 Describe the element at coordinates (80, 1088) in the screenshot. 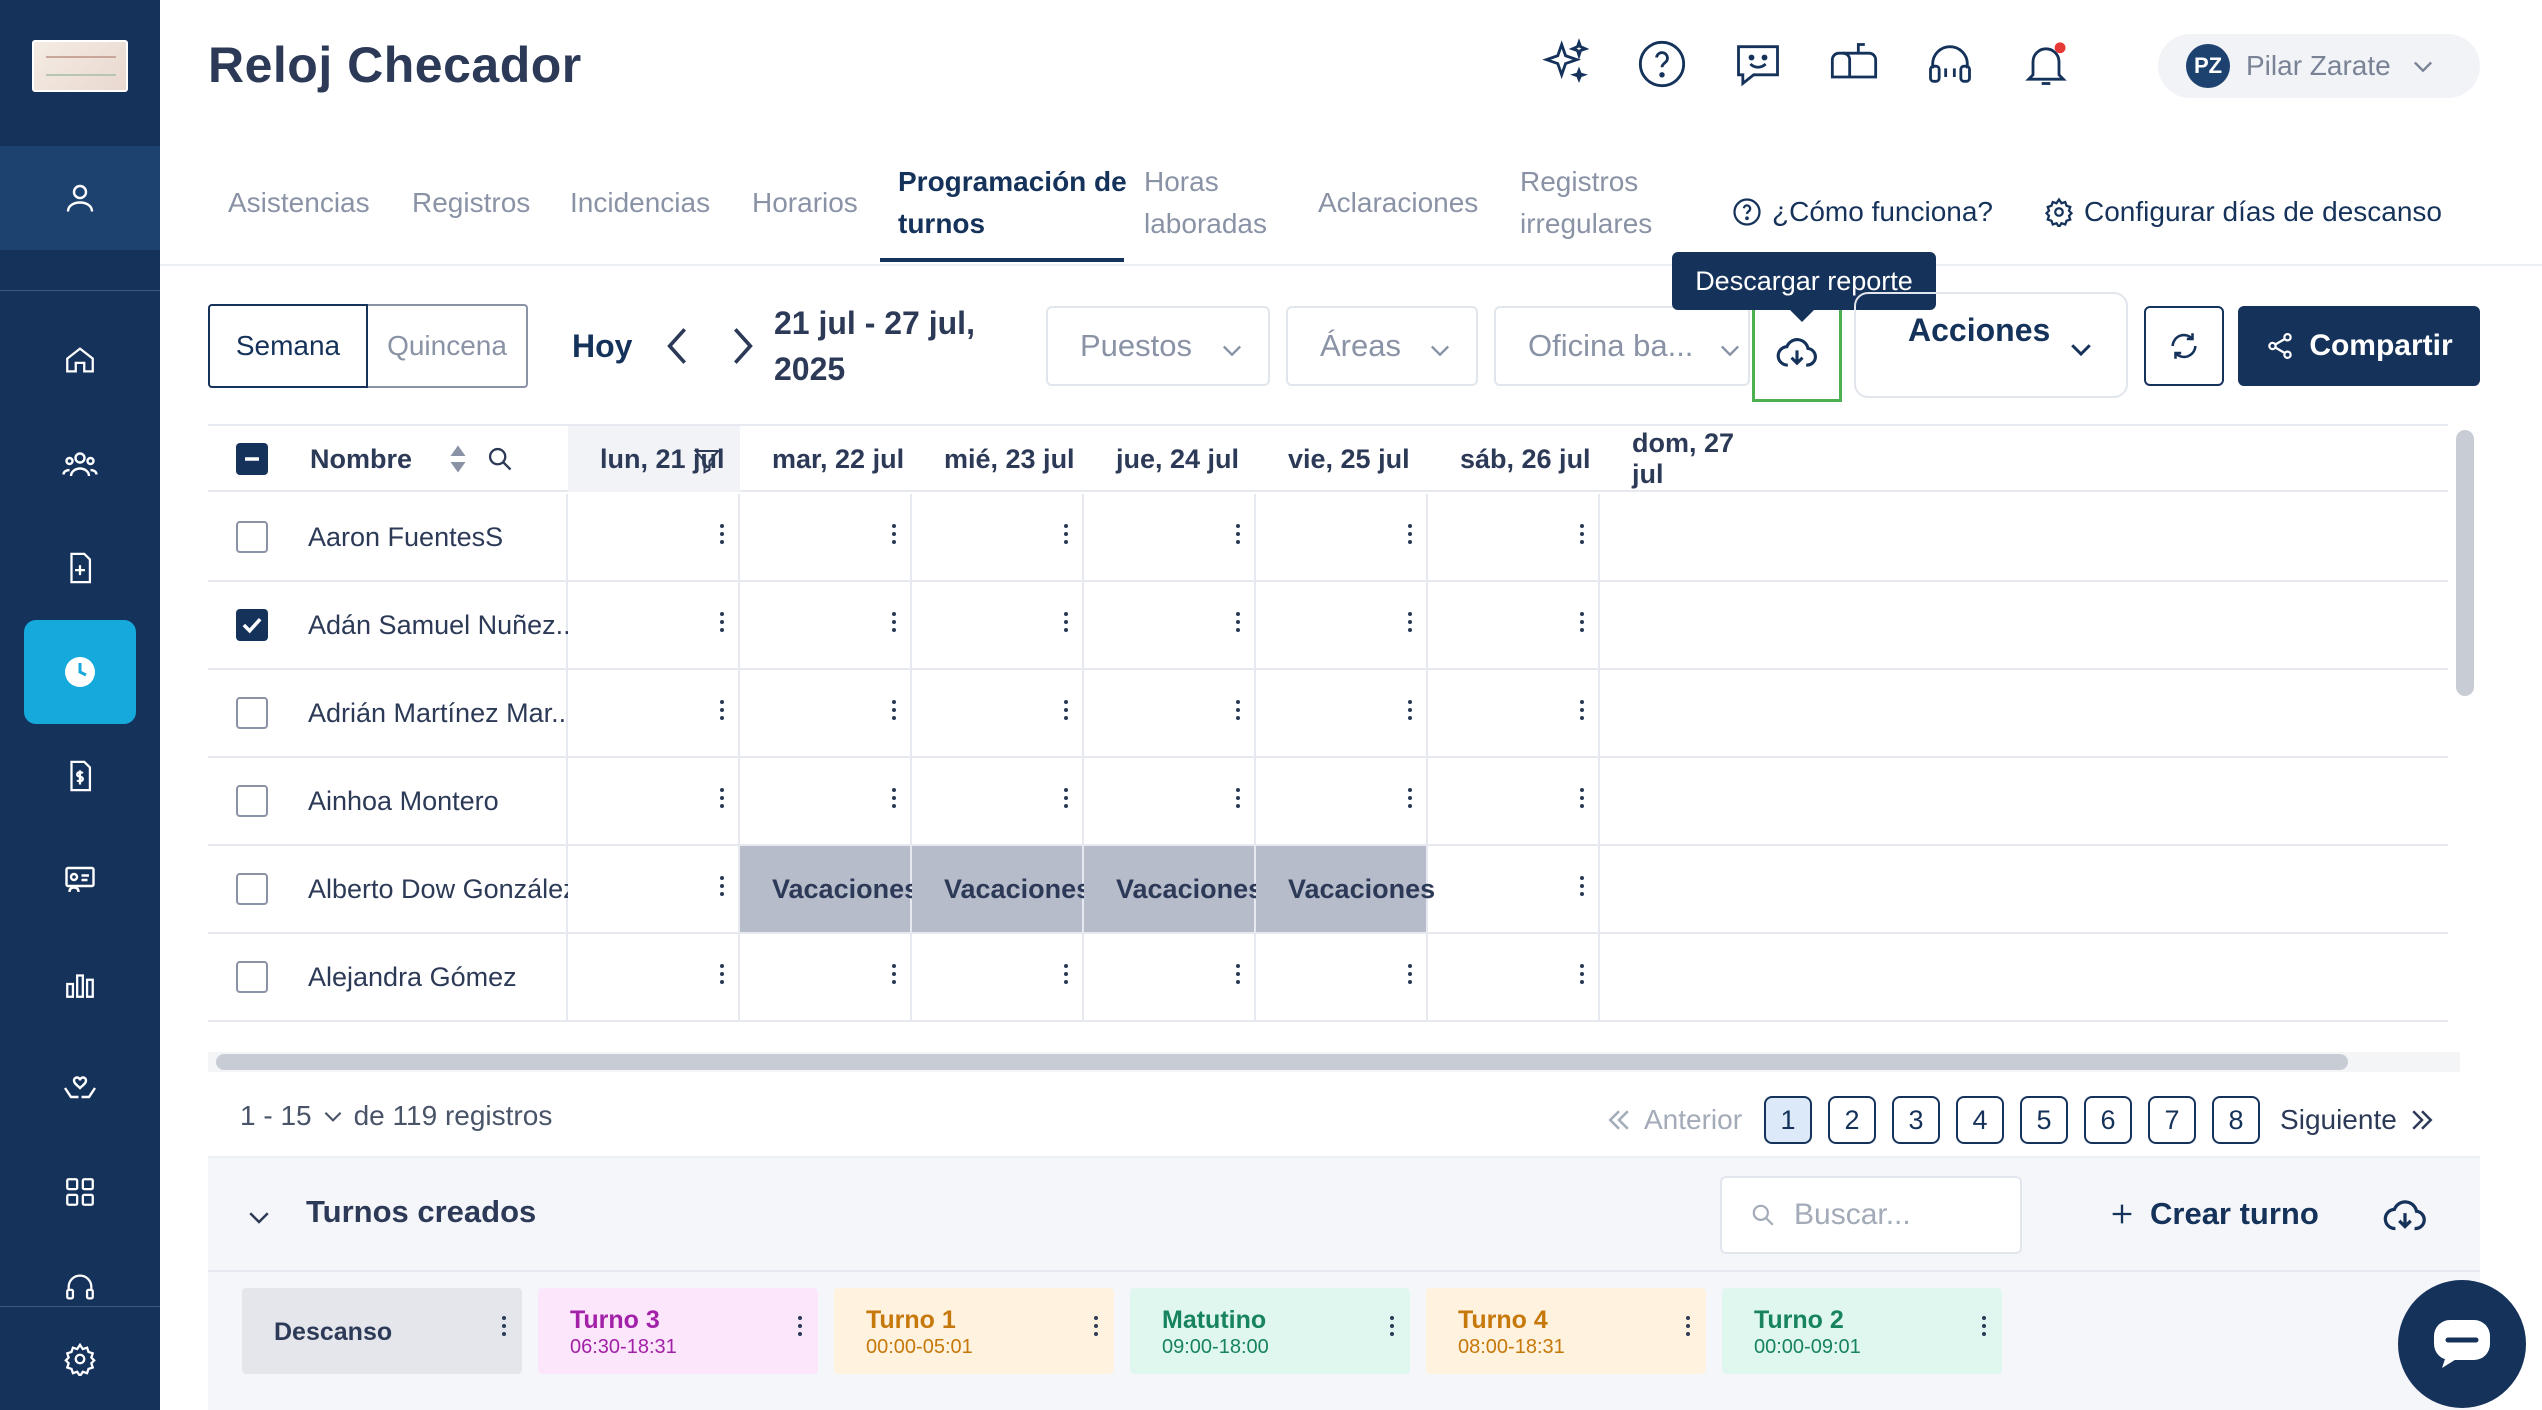

I see `sidebar-item-benefits` at that location.